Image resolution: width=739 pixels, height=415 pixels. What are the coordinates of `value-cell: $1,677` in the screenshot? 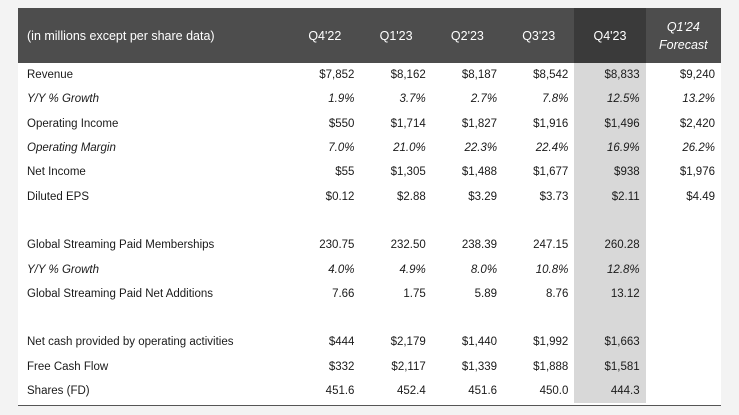 It's located at (551, 172).